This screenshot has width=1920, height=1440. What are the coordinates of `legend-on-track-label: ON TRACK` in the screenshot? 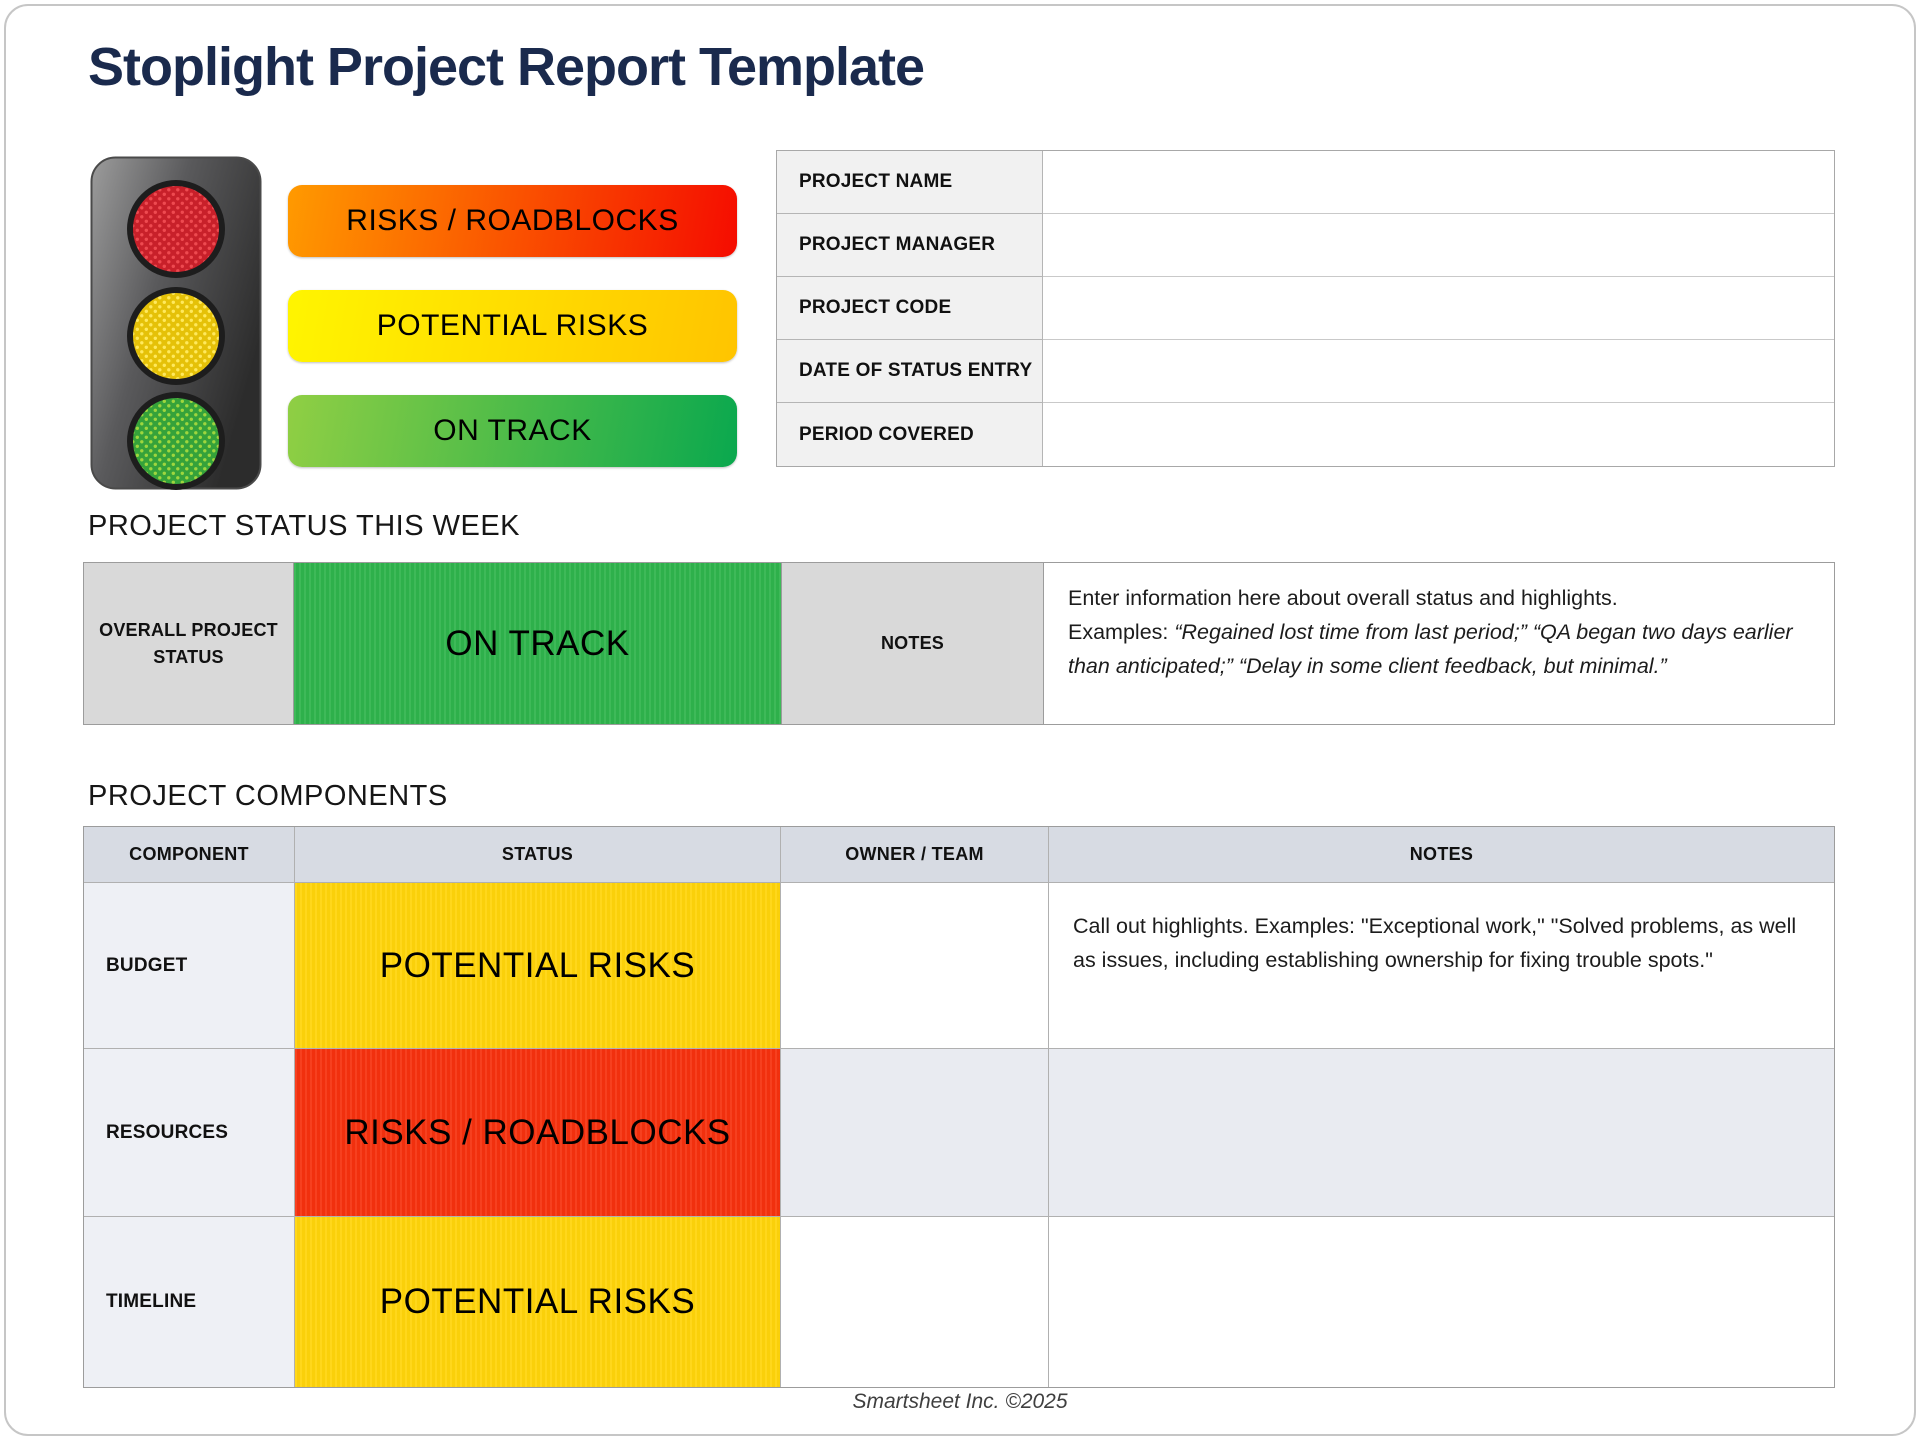 It's located at (512, 430).